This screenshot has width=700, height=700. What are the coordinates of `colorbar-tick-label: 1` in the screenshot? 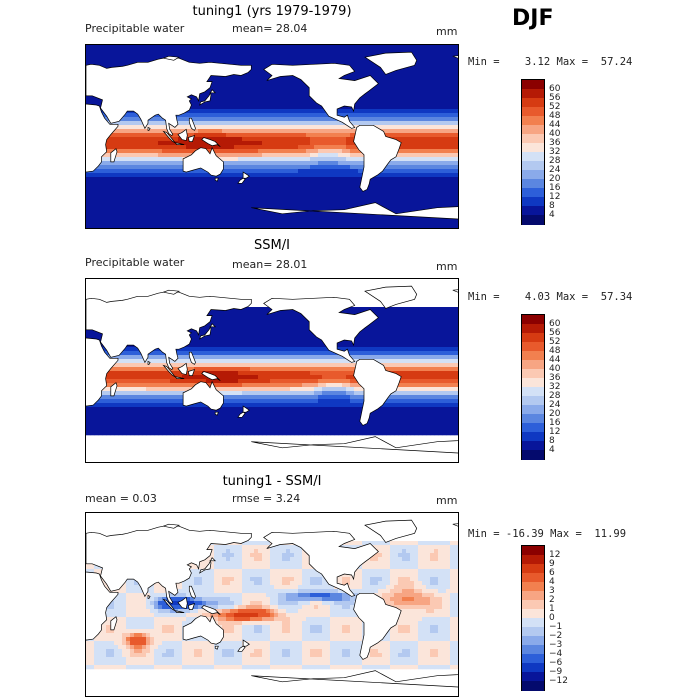 It's located at (552, 608).